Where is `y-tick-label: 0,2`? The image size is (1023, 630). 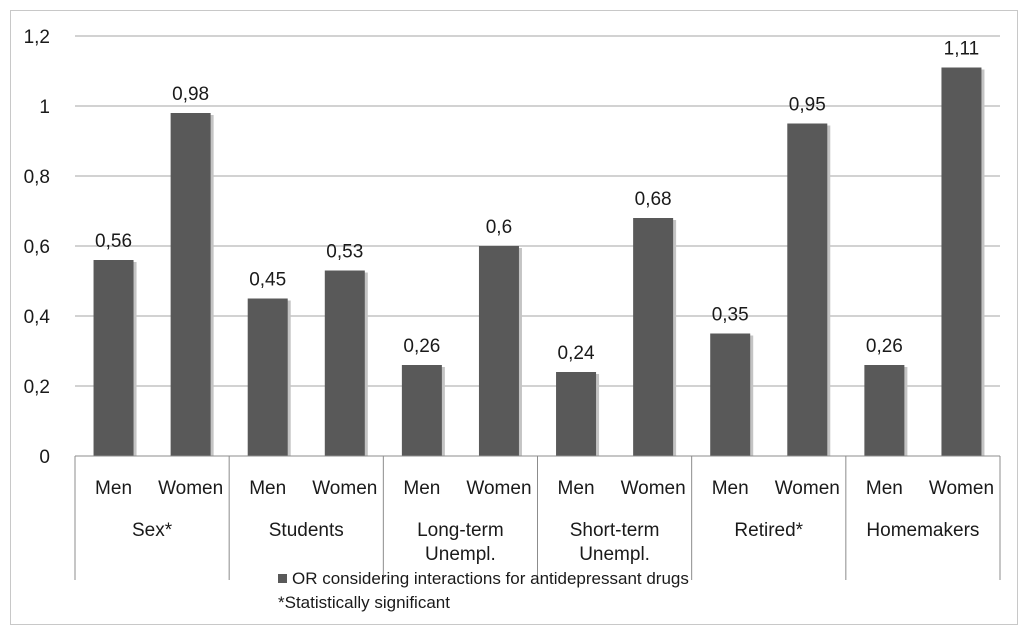
y-tick-label: 0,2 is located at coordinates (37, 387).